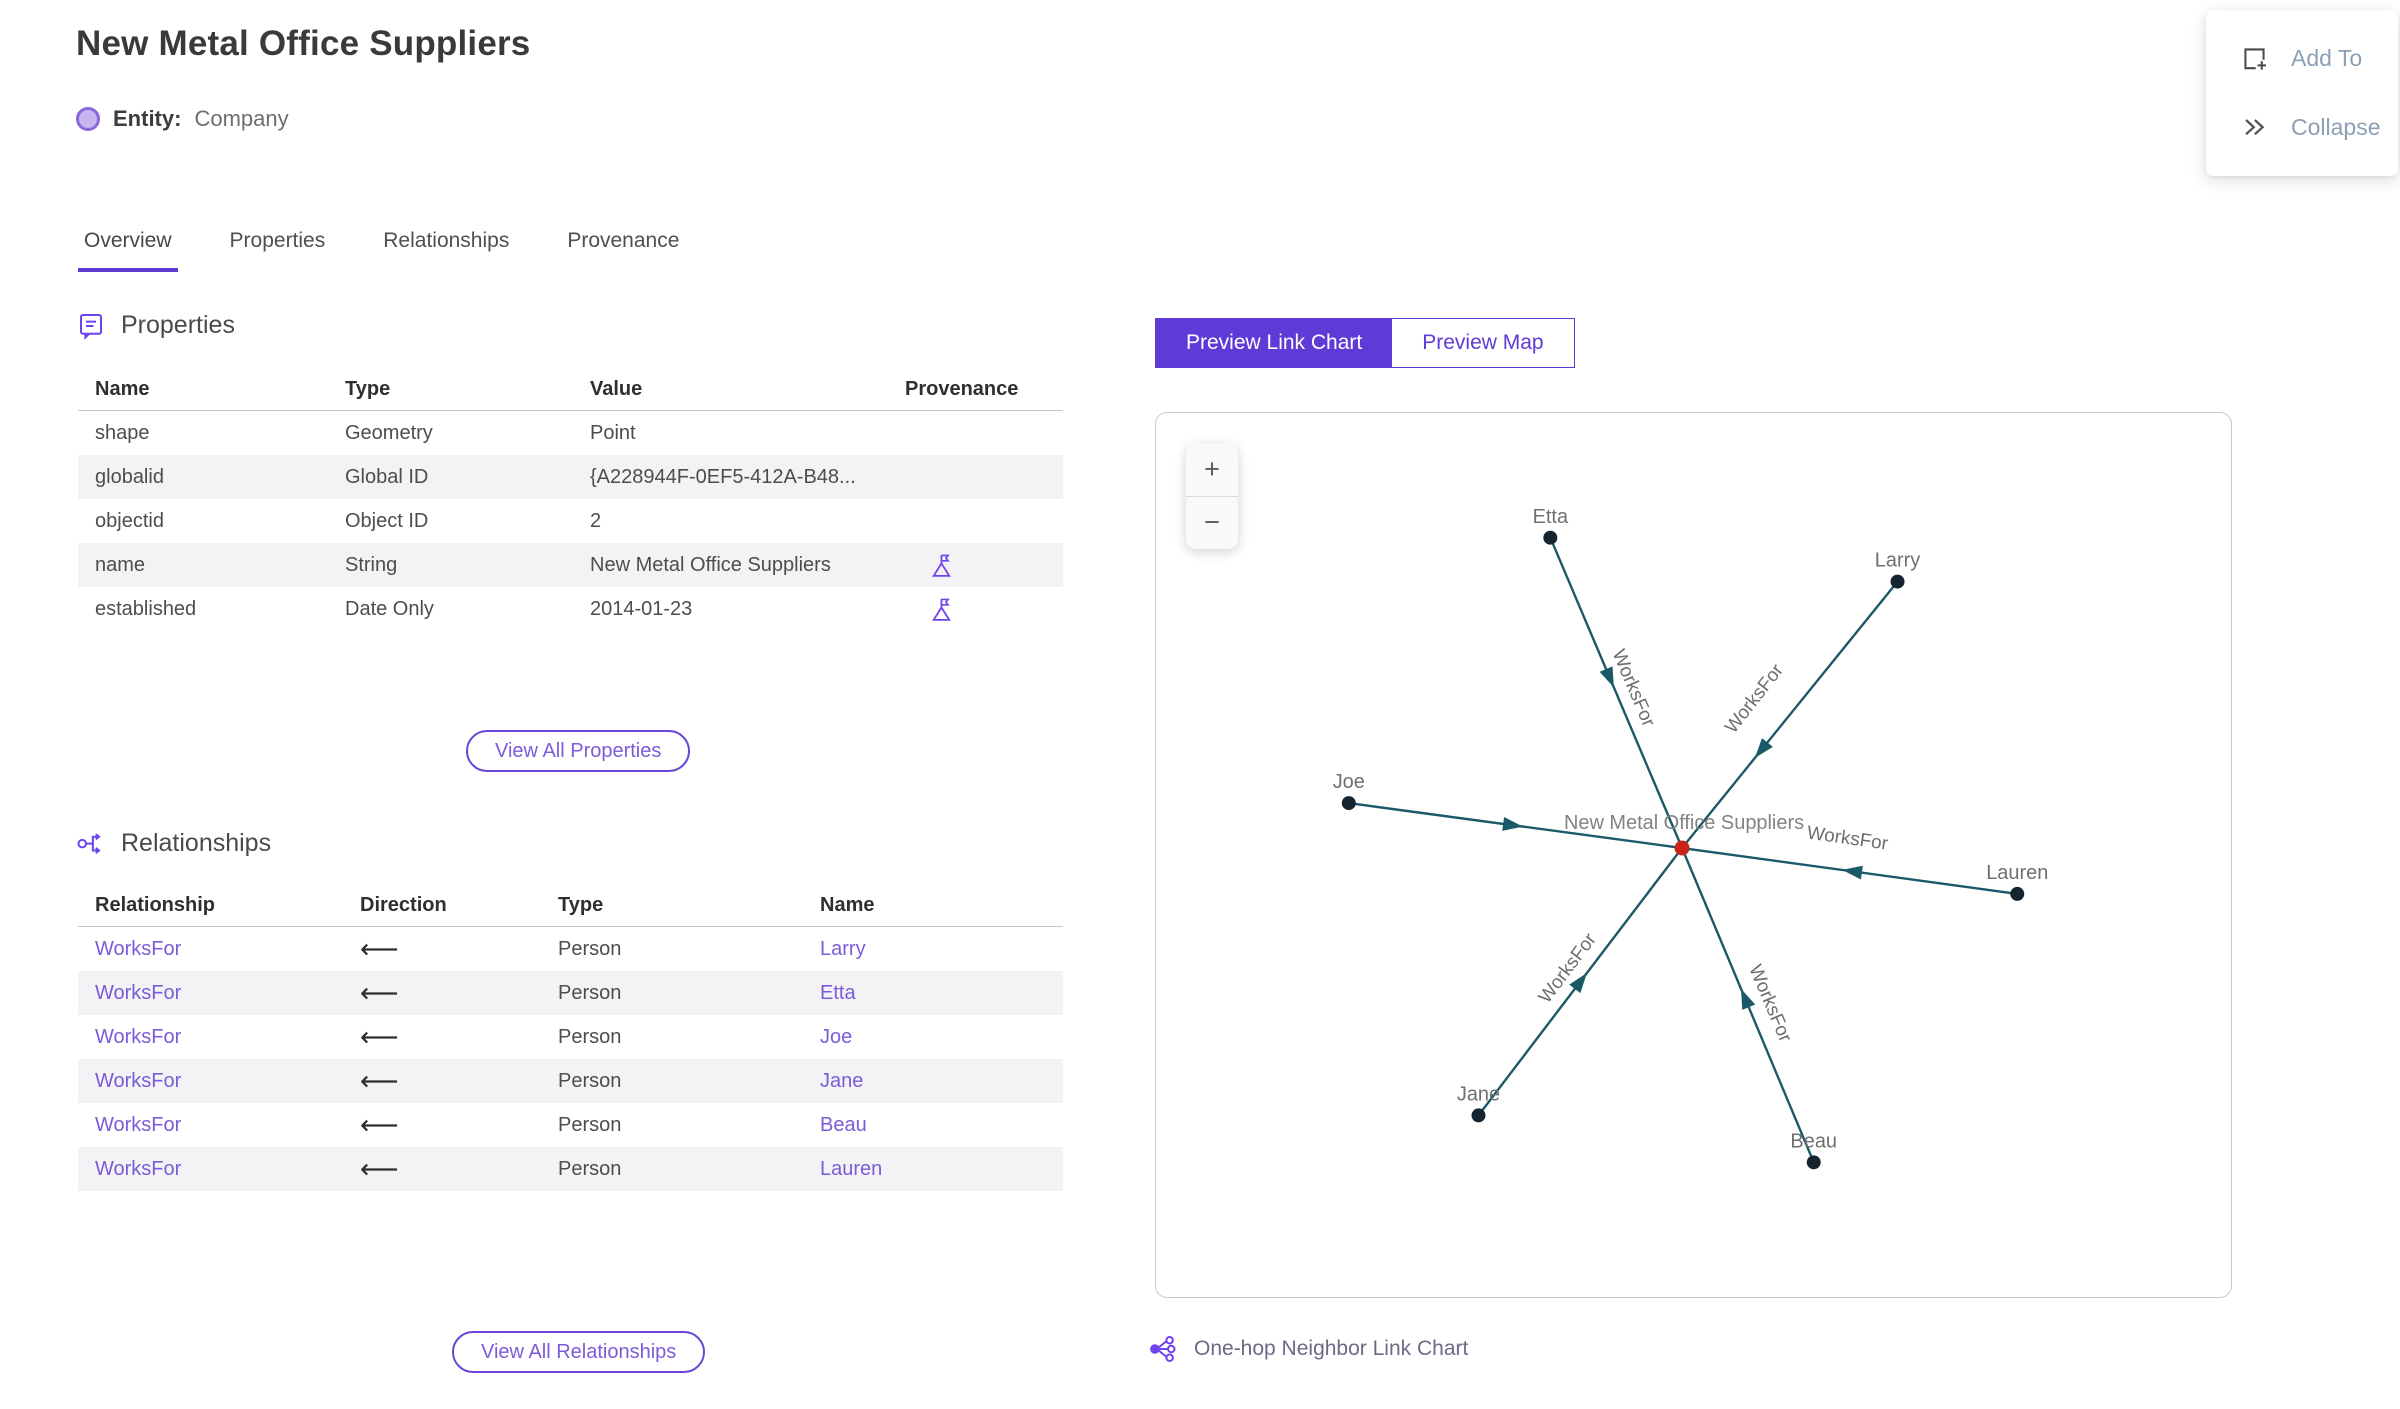 The height and width of the screenshot is (1409, 2400). Describe the element at coordinates (1813, 1162) in the screenshot. I see `chart-node-beau` at that location.